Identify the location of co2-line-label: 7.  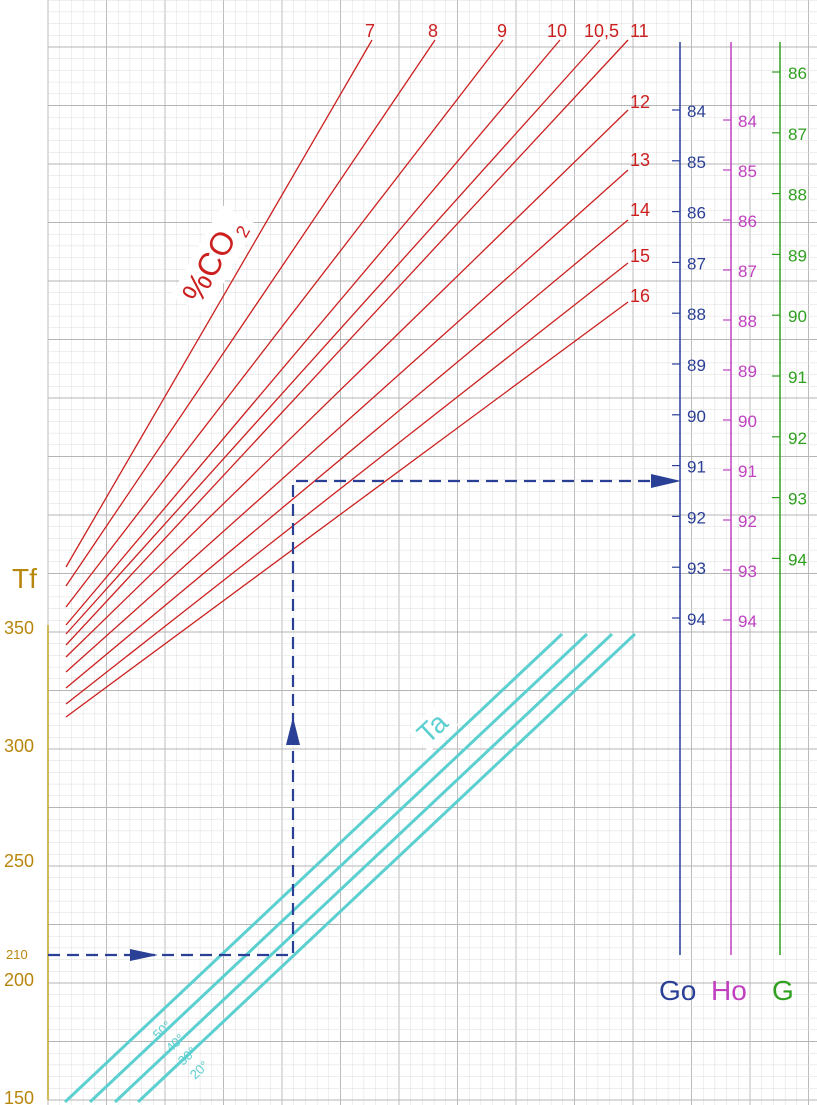
(370, 31).